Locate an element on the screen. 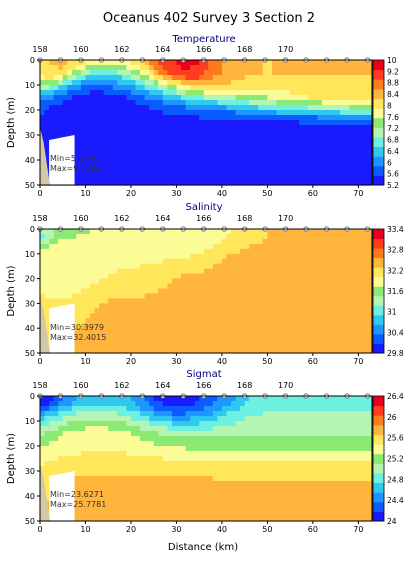 The height and width of the screenshot is (564, 409). x-tick-label: 50 is located at coordinates (267, 361).